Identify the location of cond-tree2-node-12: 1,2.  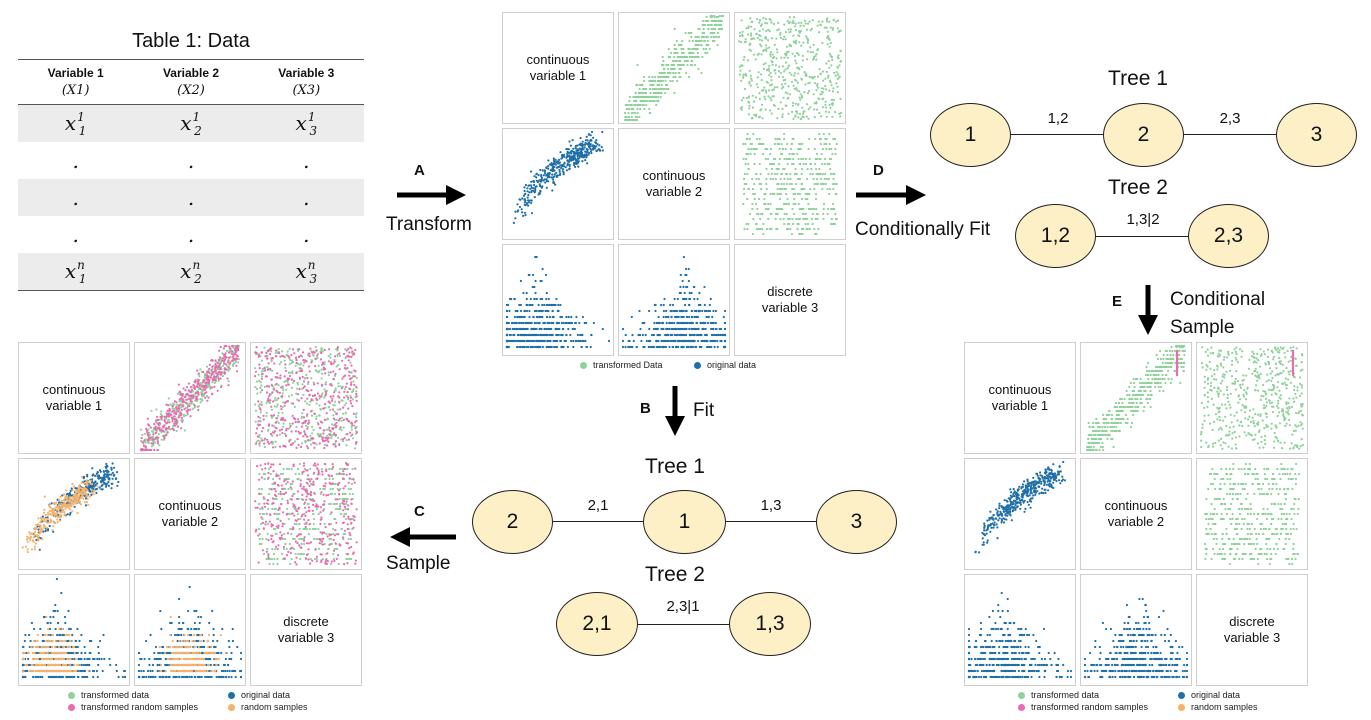
(1055, 236).